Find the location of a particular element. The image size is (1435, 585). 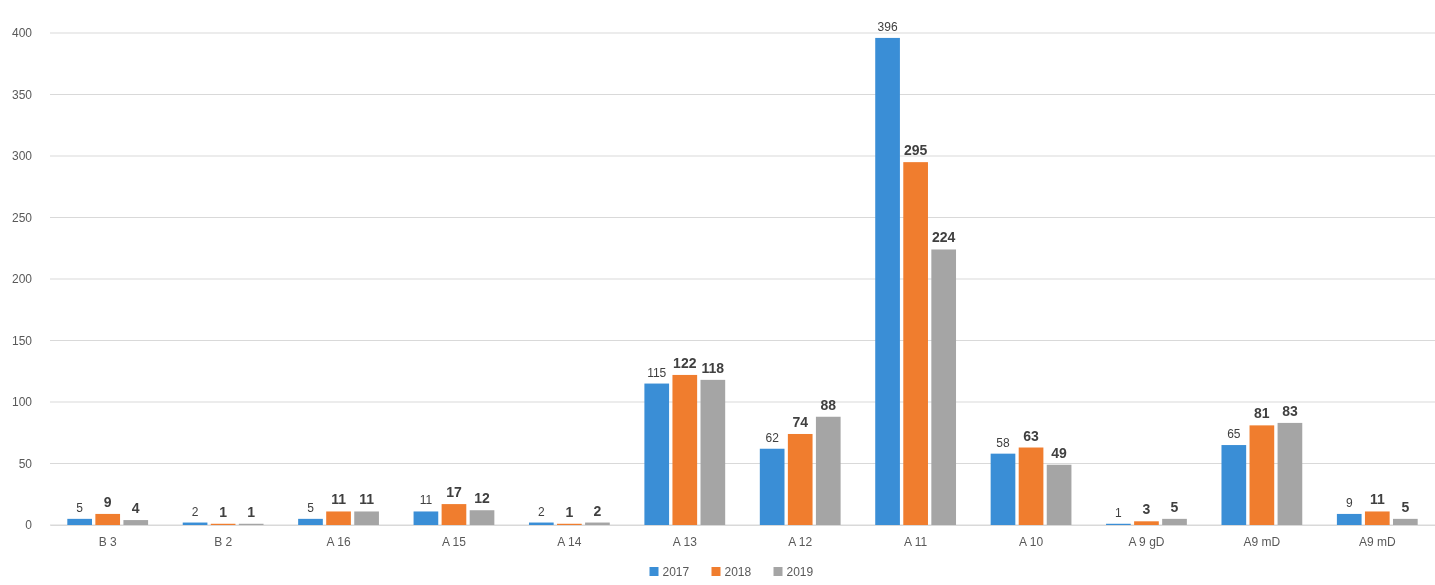

data-label: 65 is located at coordinates (1234, 434).